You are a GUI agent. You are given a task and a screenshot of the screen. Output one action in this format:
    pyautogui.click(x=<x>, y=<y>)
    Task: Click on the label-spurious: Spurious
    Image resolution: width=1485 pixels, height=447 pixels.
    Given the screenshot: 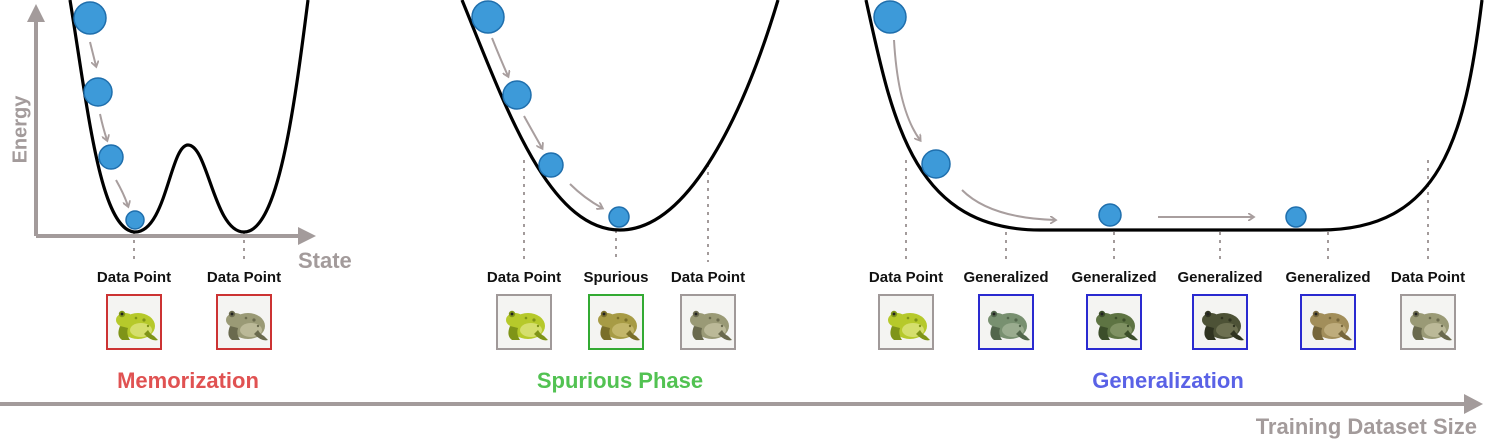 What is the action you would take?
    pyautogui.click(x=616, y=277)
    